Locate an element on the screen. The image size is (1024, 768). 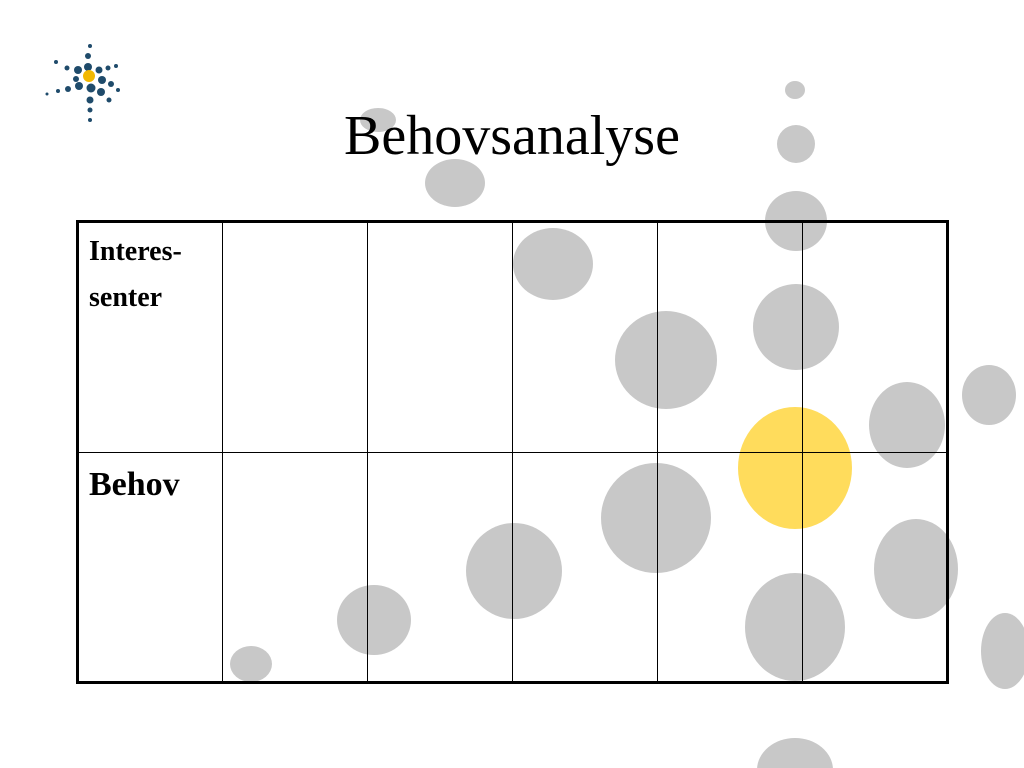
slide-title: Behovsanalyse is located at coordinates (512, 136).